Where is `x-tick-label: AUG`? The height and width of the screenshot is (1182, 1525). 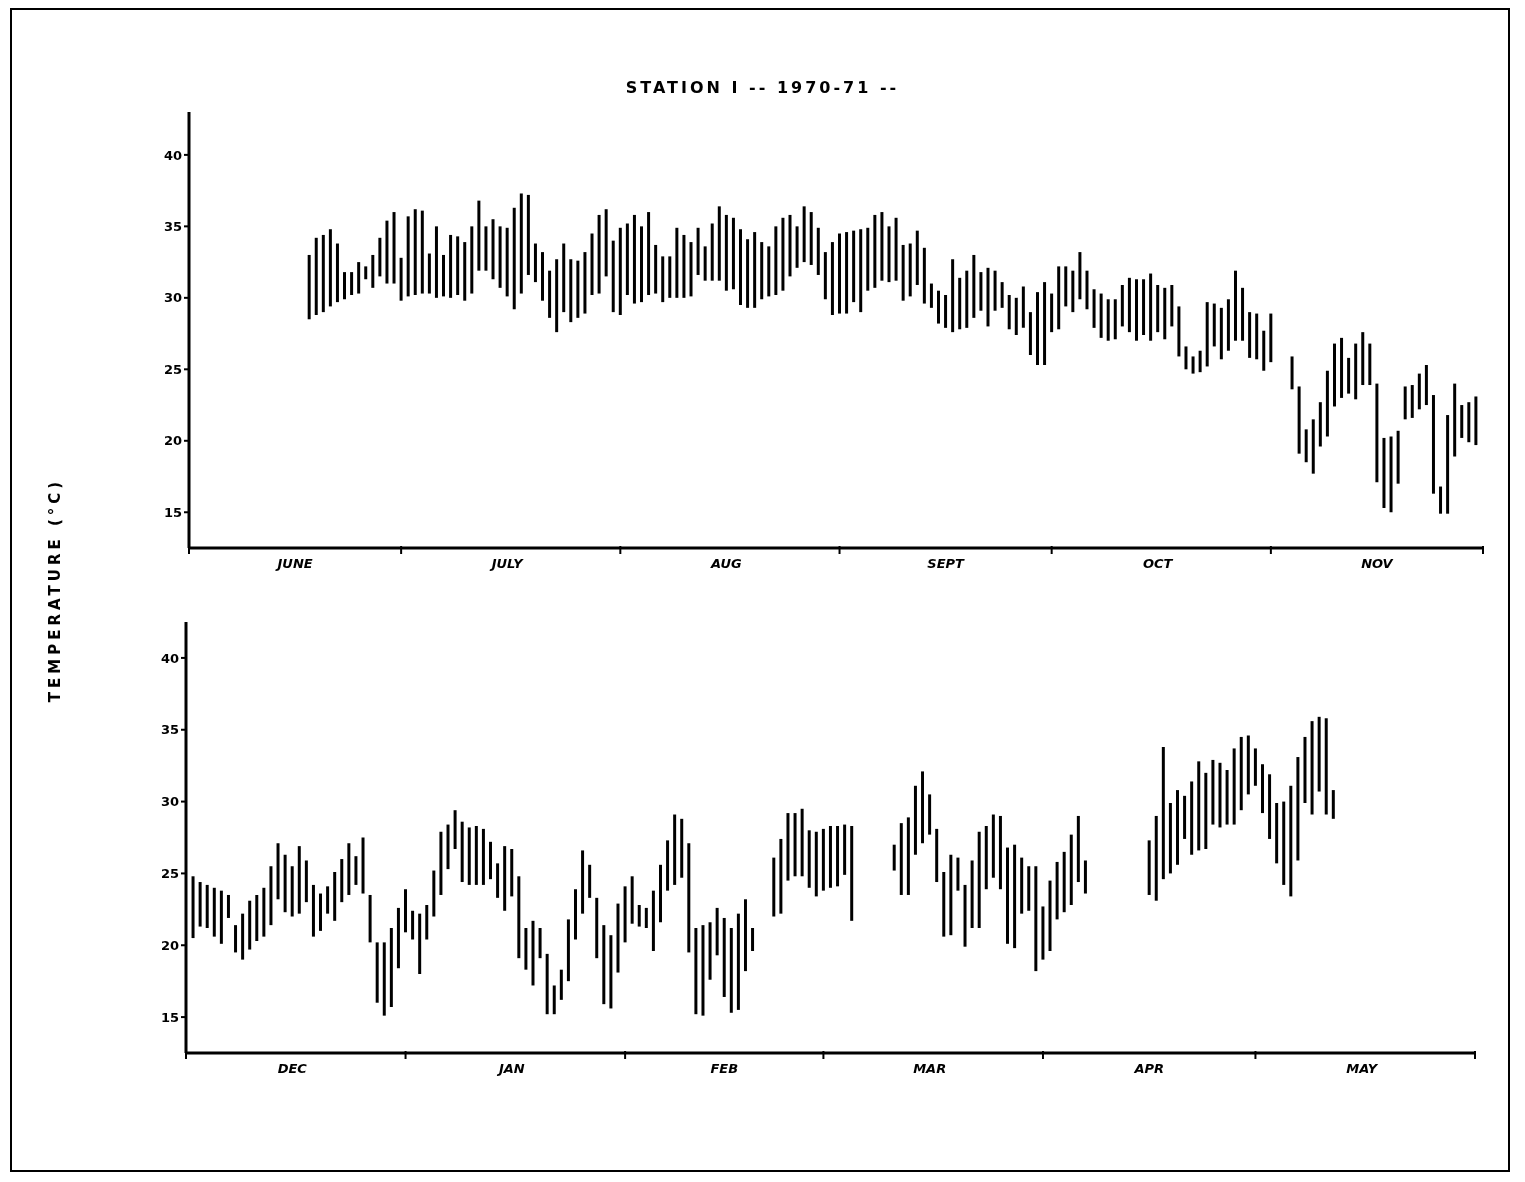 x-tick-label: AUG is located at coordinates (726, 563).